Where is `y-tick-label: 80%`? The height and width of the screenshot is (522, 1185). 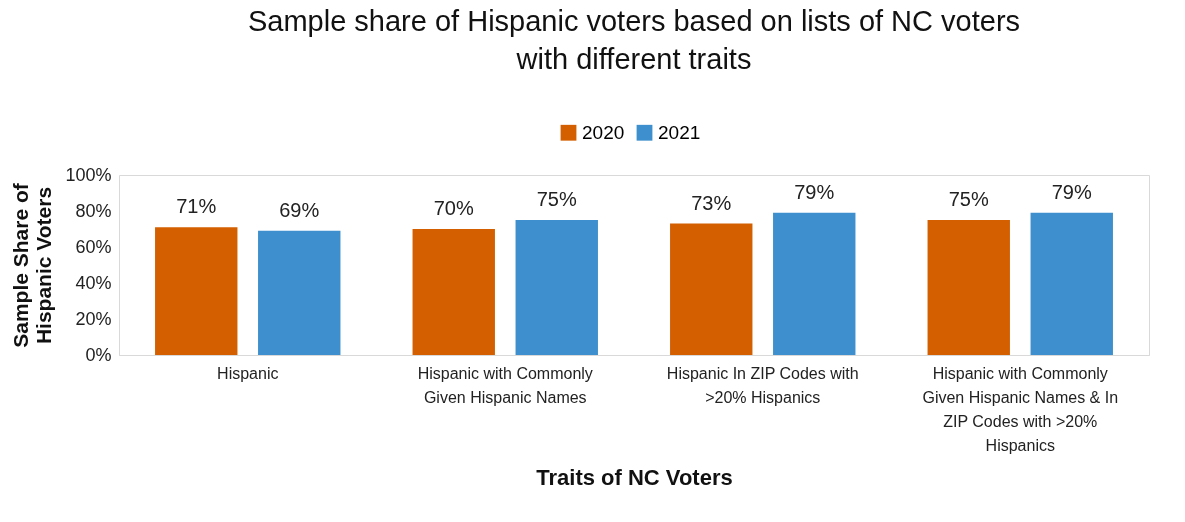
y-tick-label: 80% is located at coordinates (93, 210).